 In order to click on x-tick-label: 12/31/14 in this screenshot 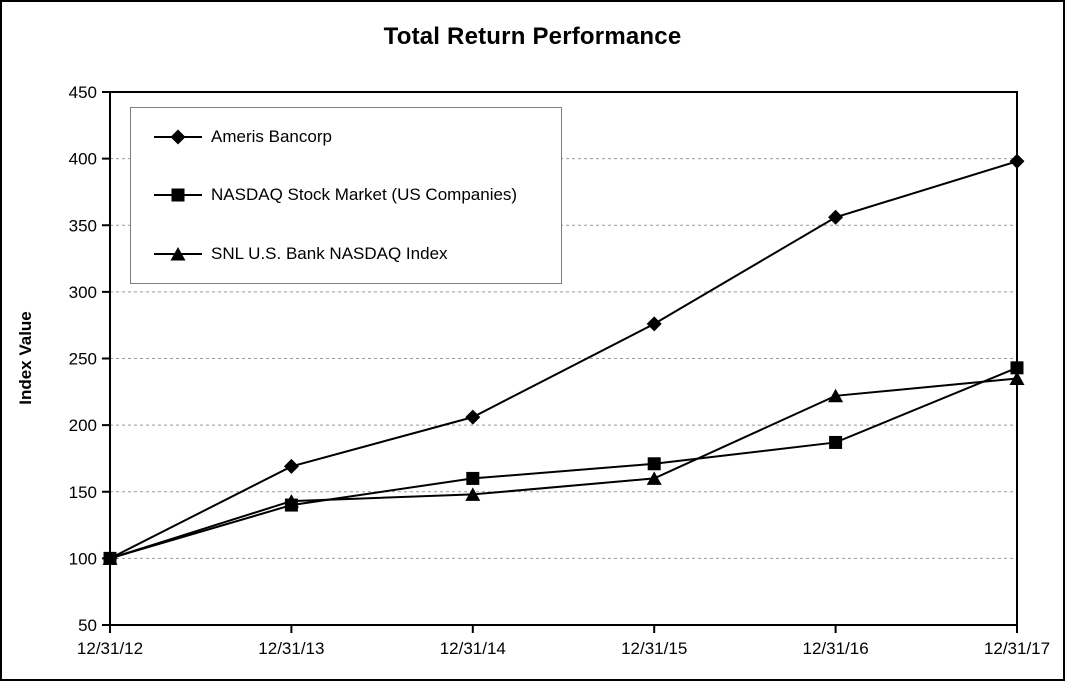, I will do `click(473, 648)`.